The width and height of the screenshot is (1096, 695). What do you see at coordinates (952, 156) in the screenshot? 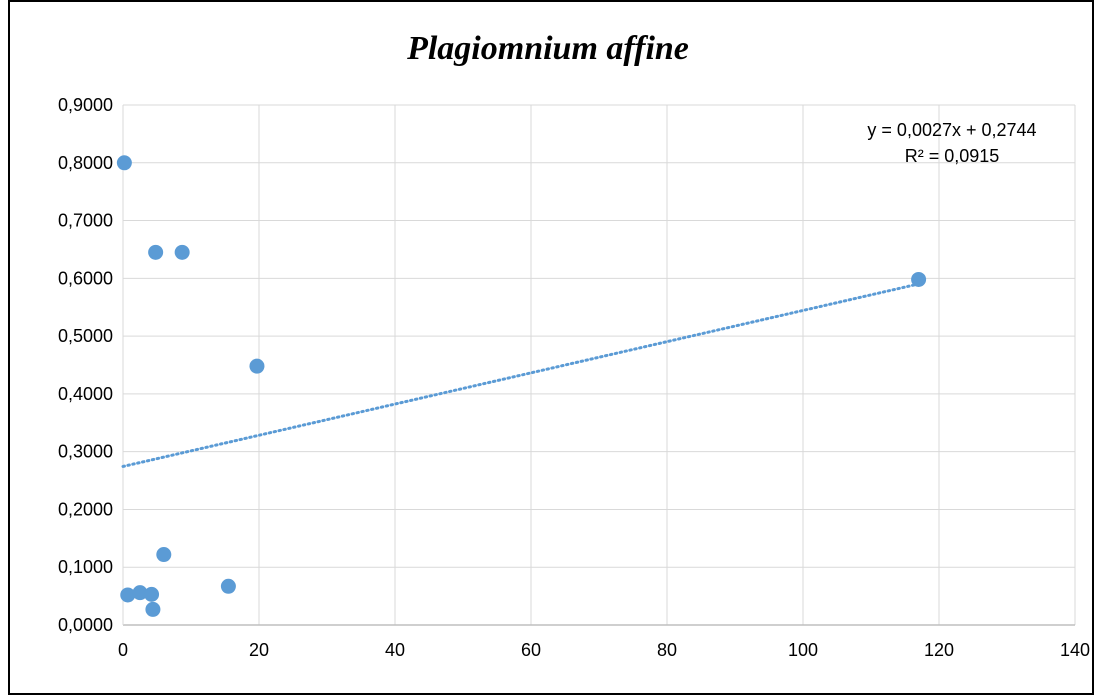
I see `trendline-r-squared: R² = 0,0915` at bounding box center [952, 156].